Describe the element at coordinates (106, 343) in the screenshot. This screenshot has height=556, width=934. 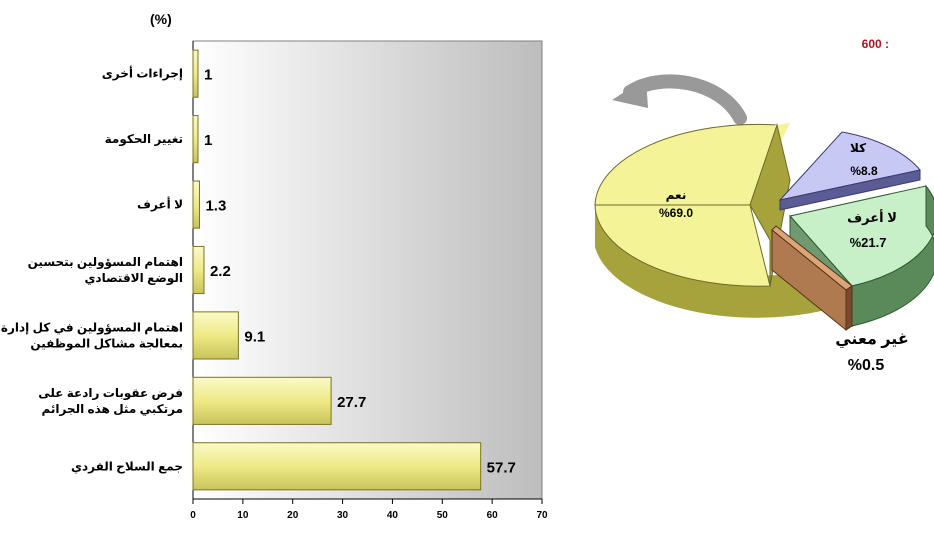
I see `category-label: بمعالجة مشاكل الموظفين` at that location.